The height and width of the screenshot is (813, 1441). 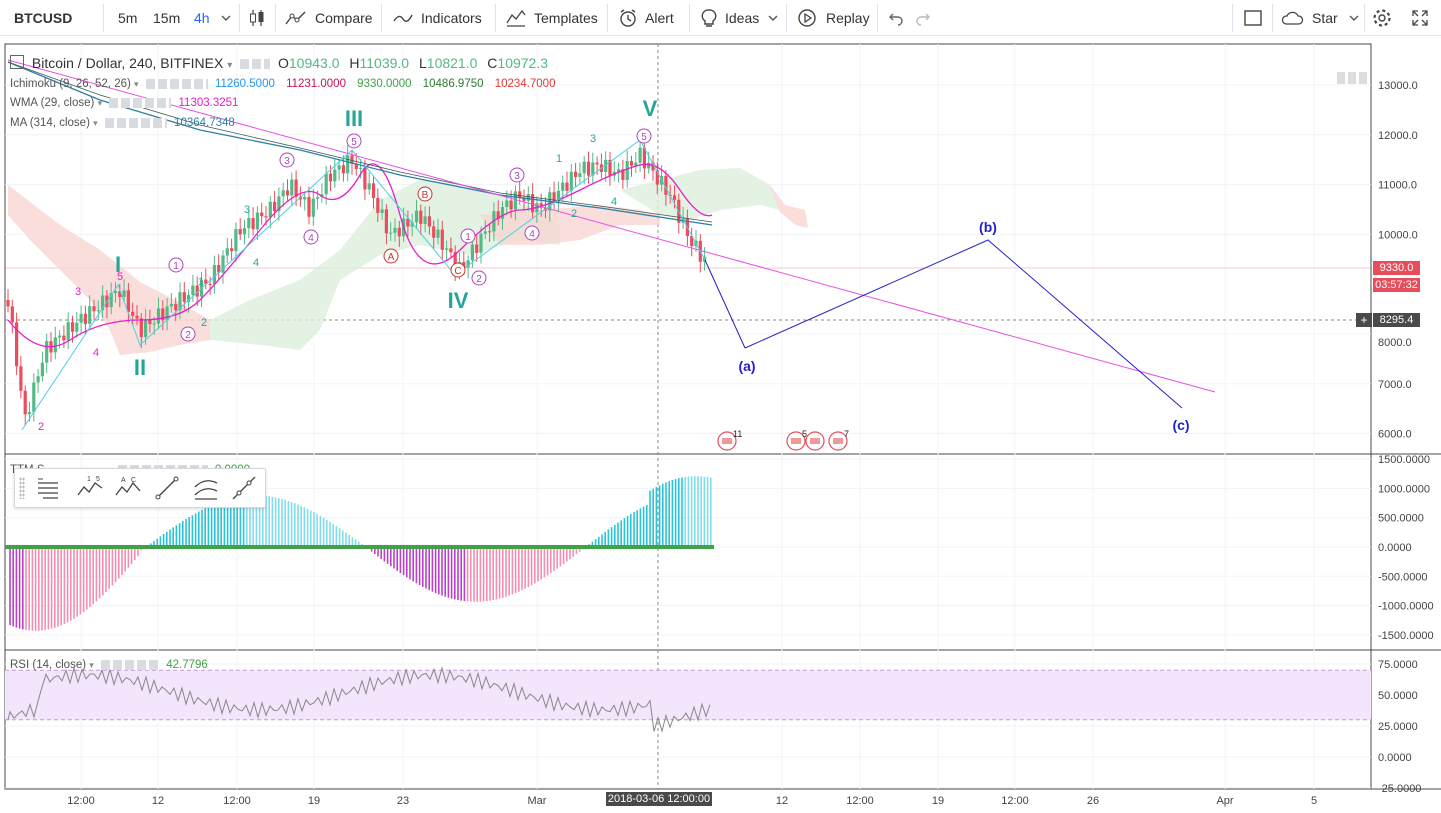 What do you see at coordinates (1314, 801) in the screenshot?
I see `time-tick-label: 5` at bounding box center [1314, 801].